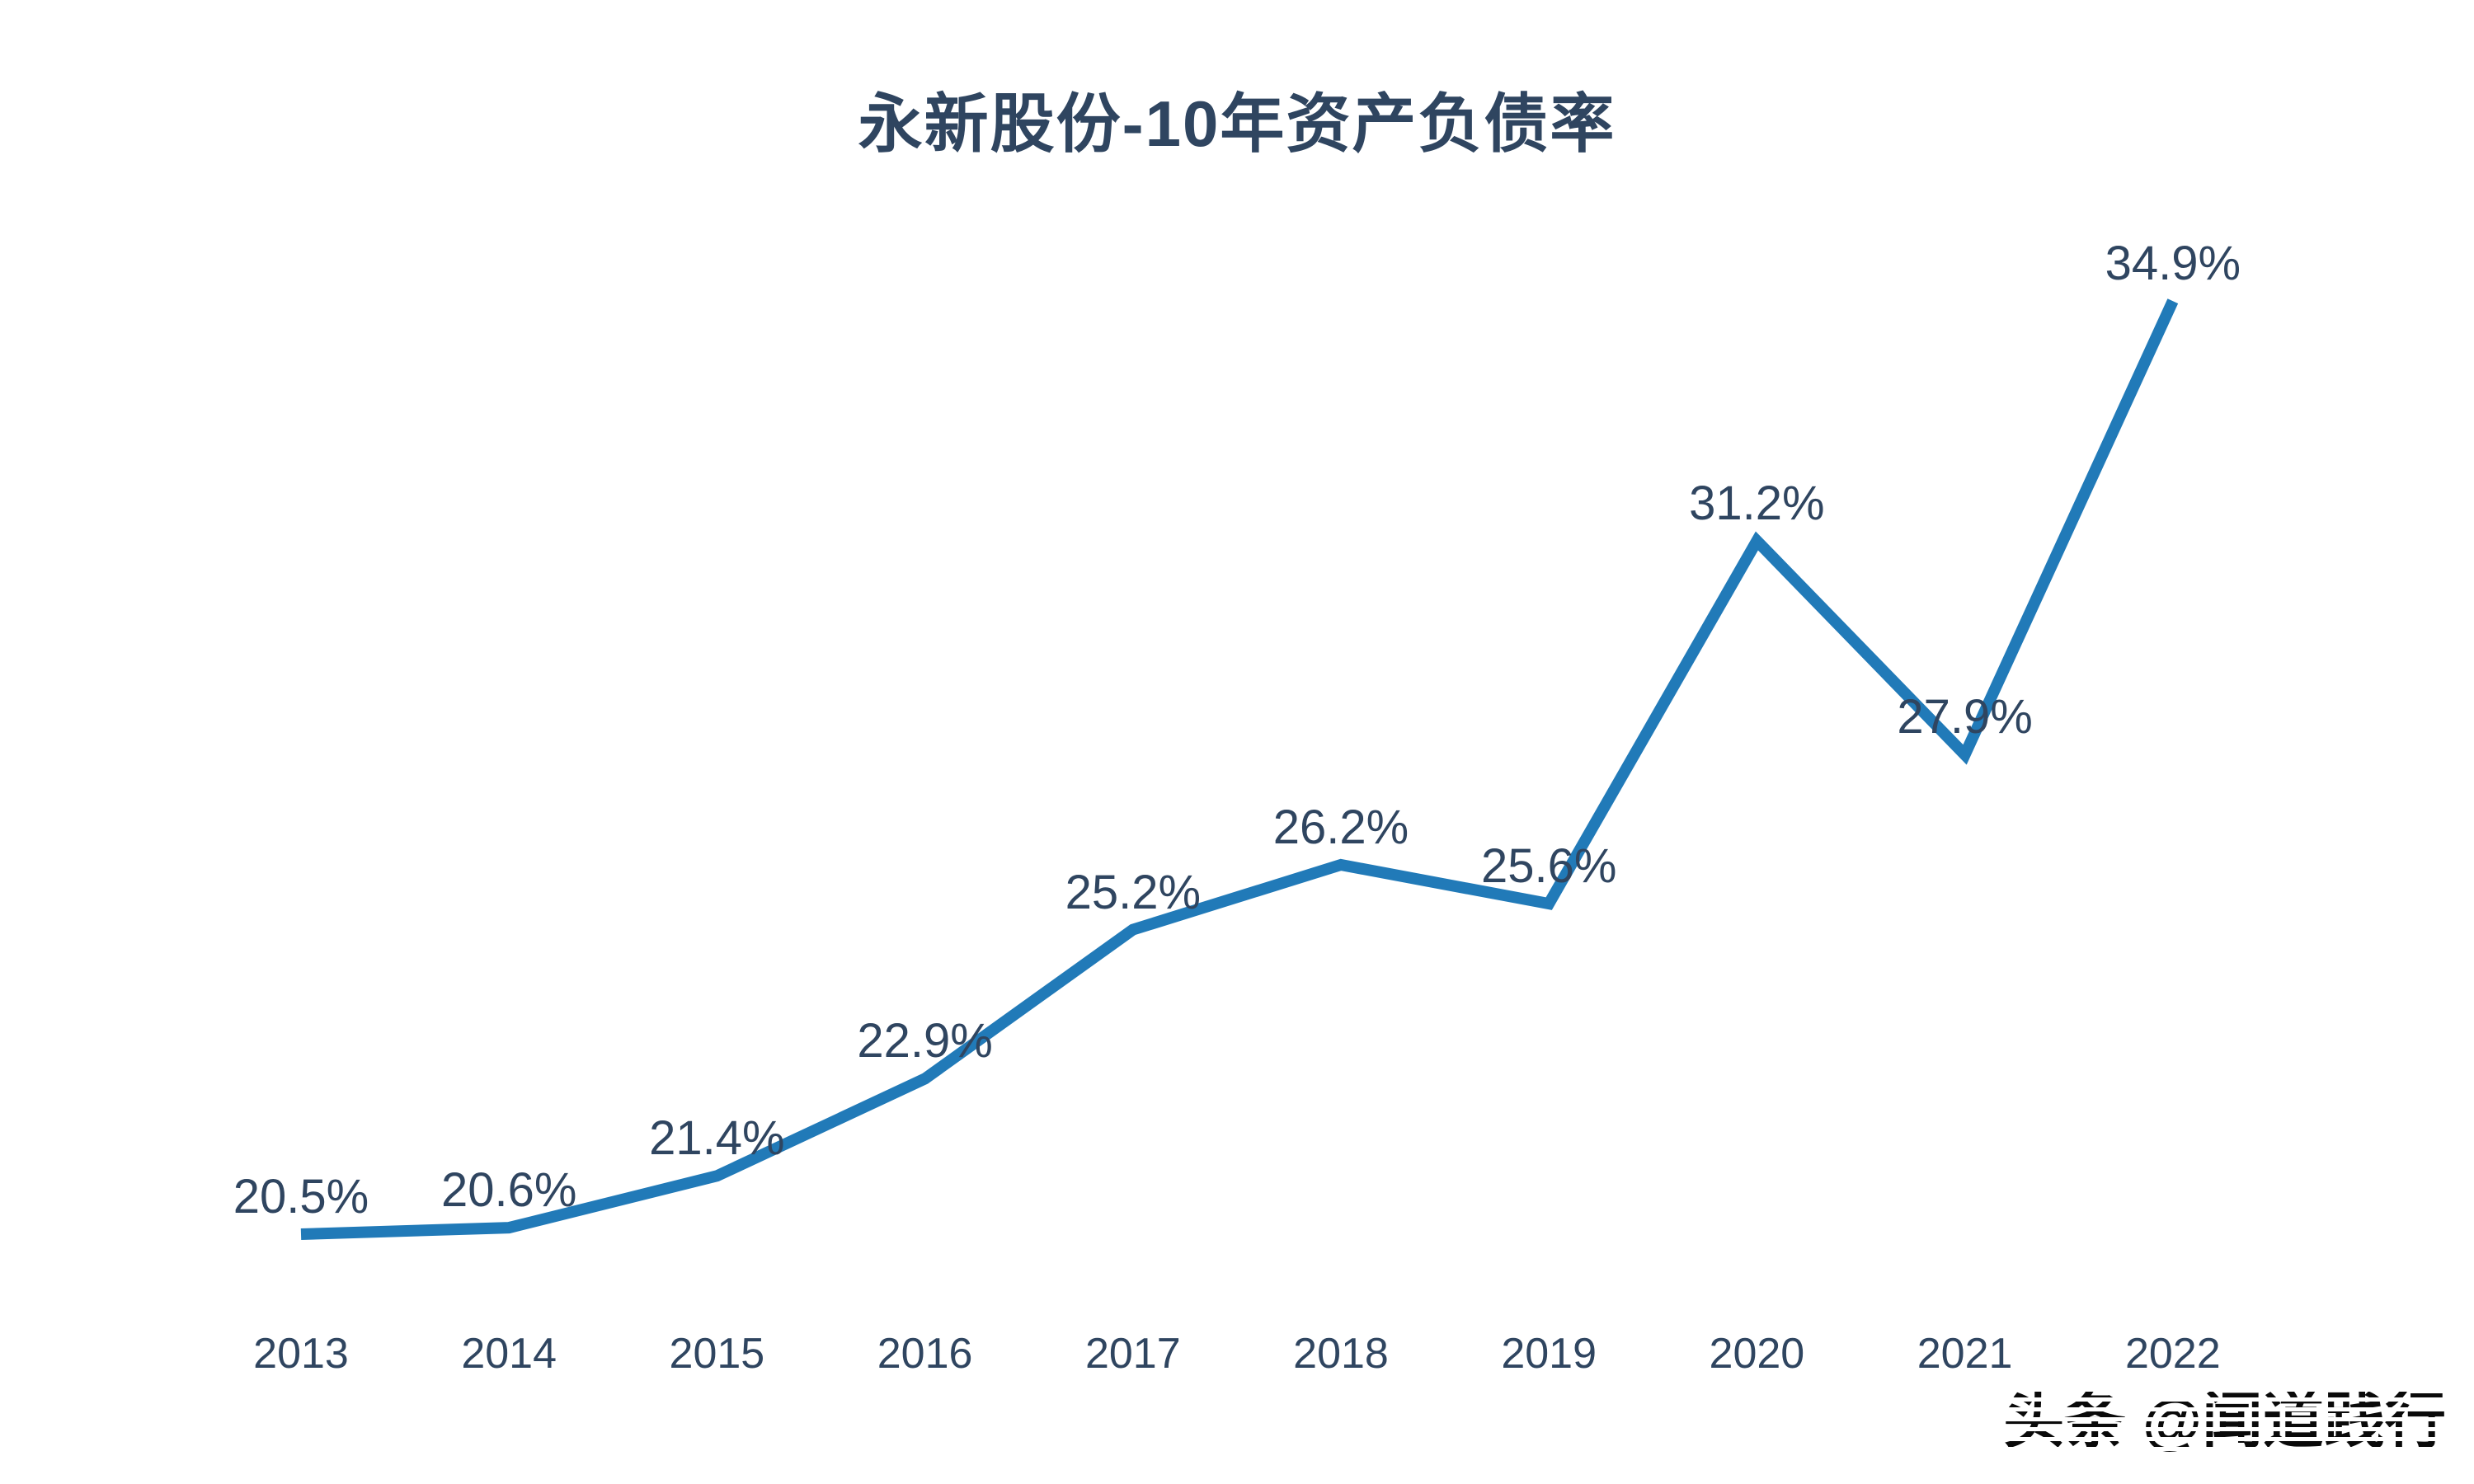 Image resolution: width=2474 pixels, height=1484 pixels. I want to click on data-label: 22.9%, so click(925, 1041).